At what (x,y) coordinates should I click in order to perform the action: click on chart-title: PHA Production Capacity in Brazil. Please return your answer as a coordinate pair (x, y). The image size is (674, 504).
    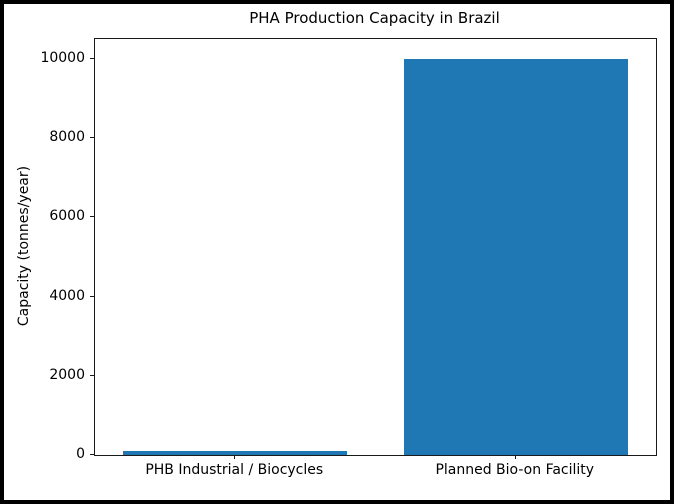
    Looking at the image, I should click on (374, 18).